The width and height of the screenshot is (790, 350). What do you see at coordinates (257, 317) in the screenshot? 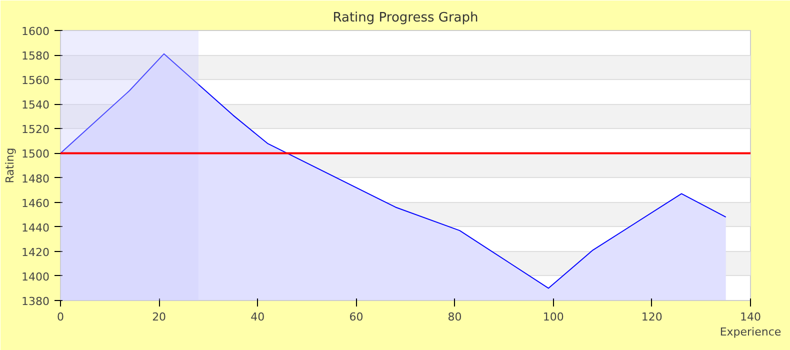
I see `x-tick-label: 40` at bounding box center [257, 317].